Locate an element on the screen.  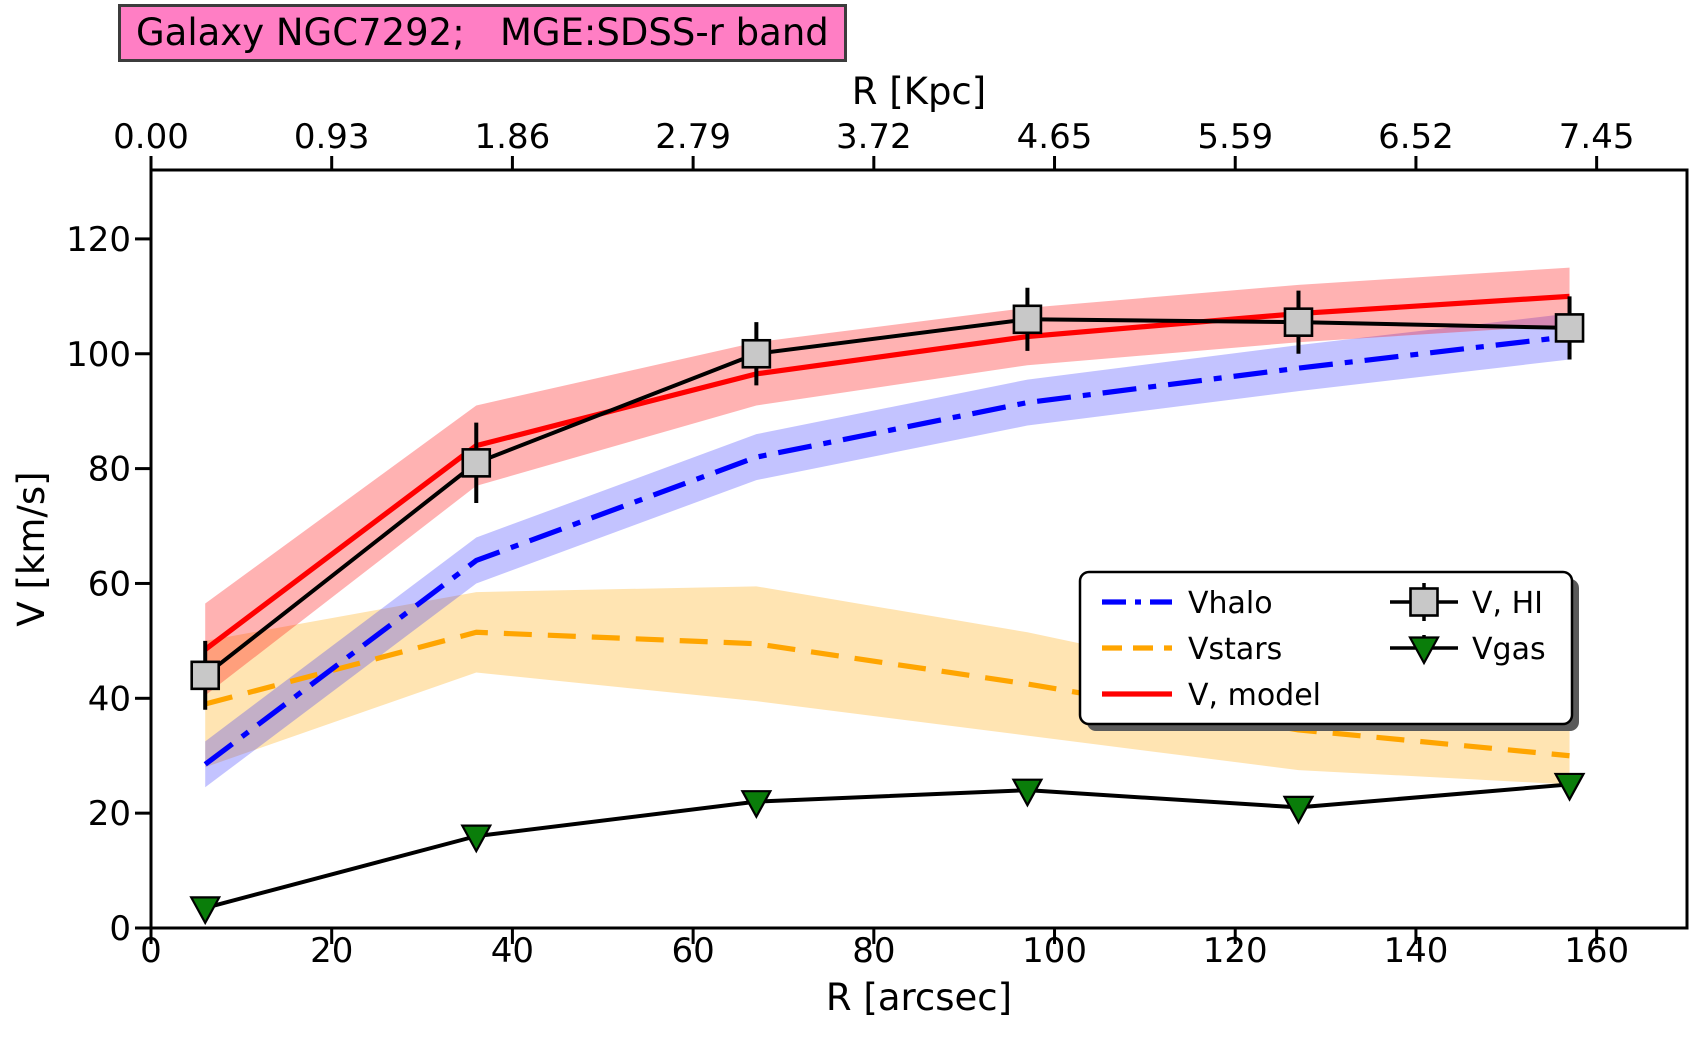
legend-entry-vhalo: Vhalo is located at coordinates (1187, 603).